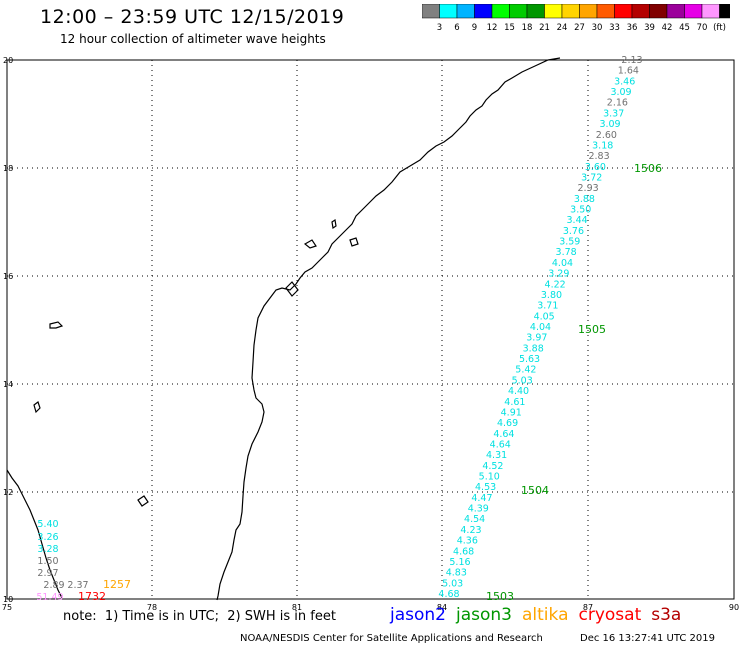  Describe the element at coordinates (551, 295) in the screenshot. I see `wave-height-label: 3.80` at that location.